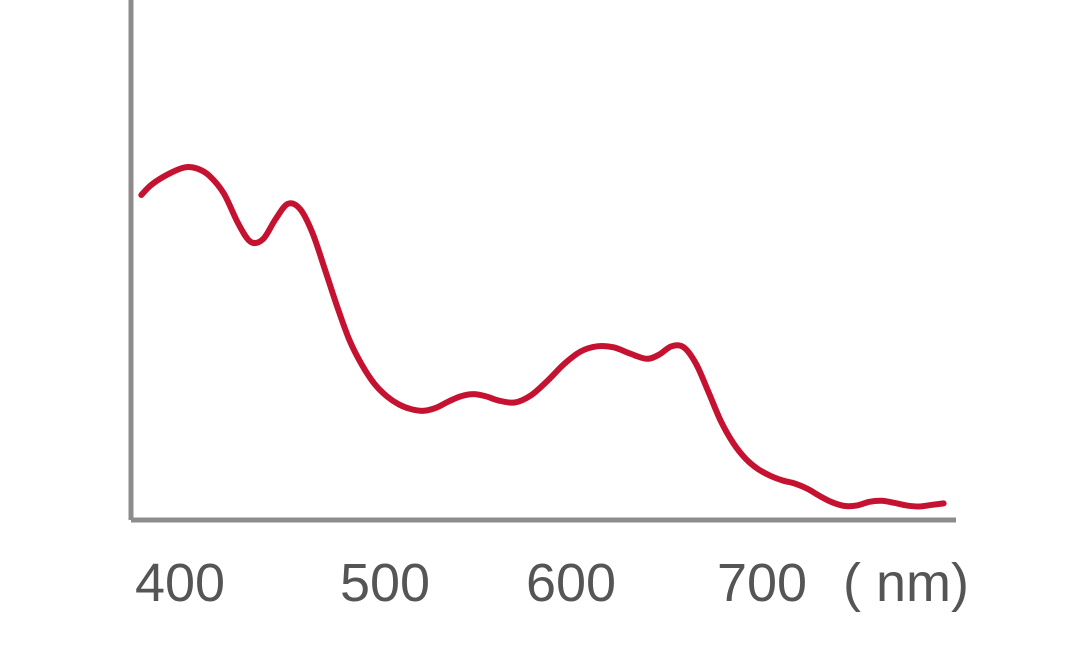  What do you see at coordinates (762, 583) in the screenshot?
I see `x-tick-label-700: 700` at bounding box center [762, 583].